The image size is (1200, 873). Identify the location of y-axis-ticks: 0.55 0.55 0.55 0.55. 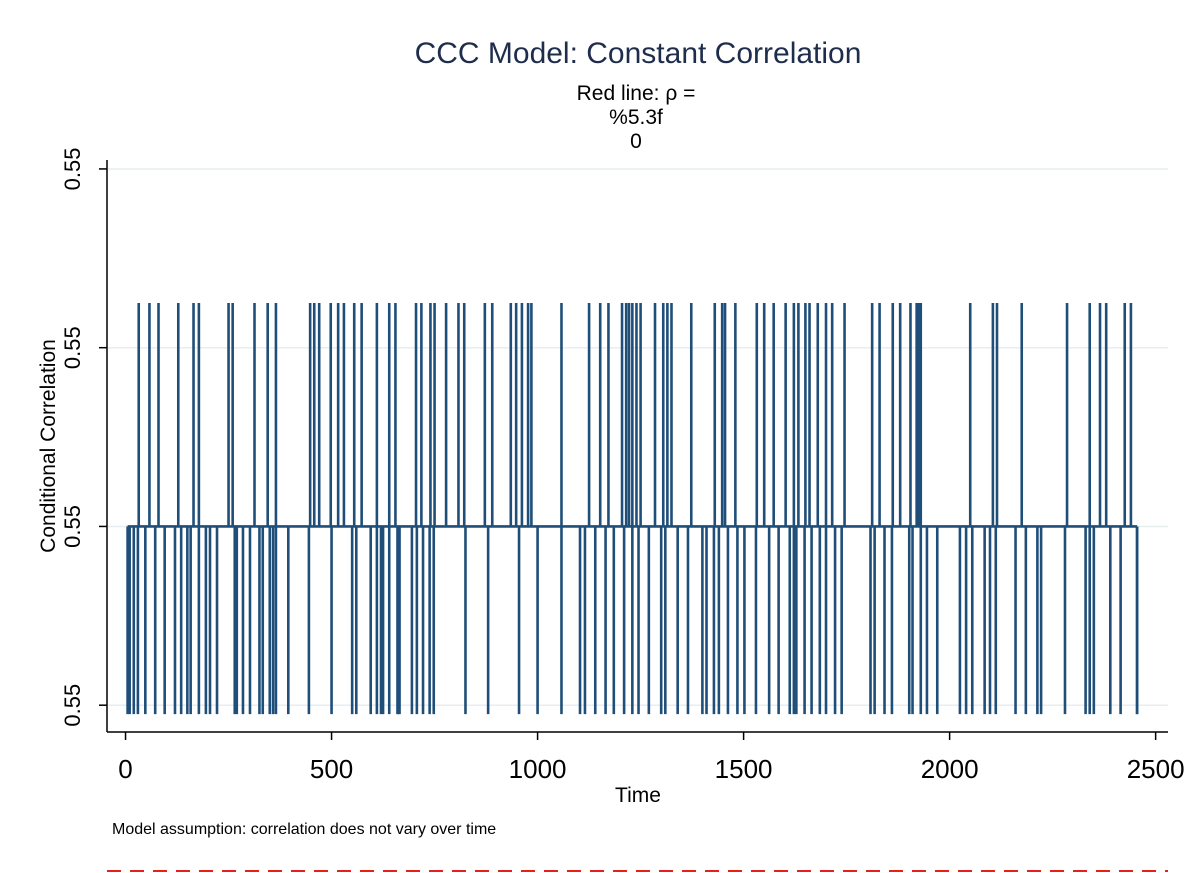
(83, 437).